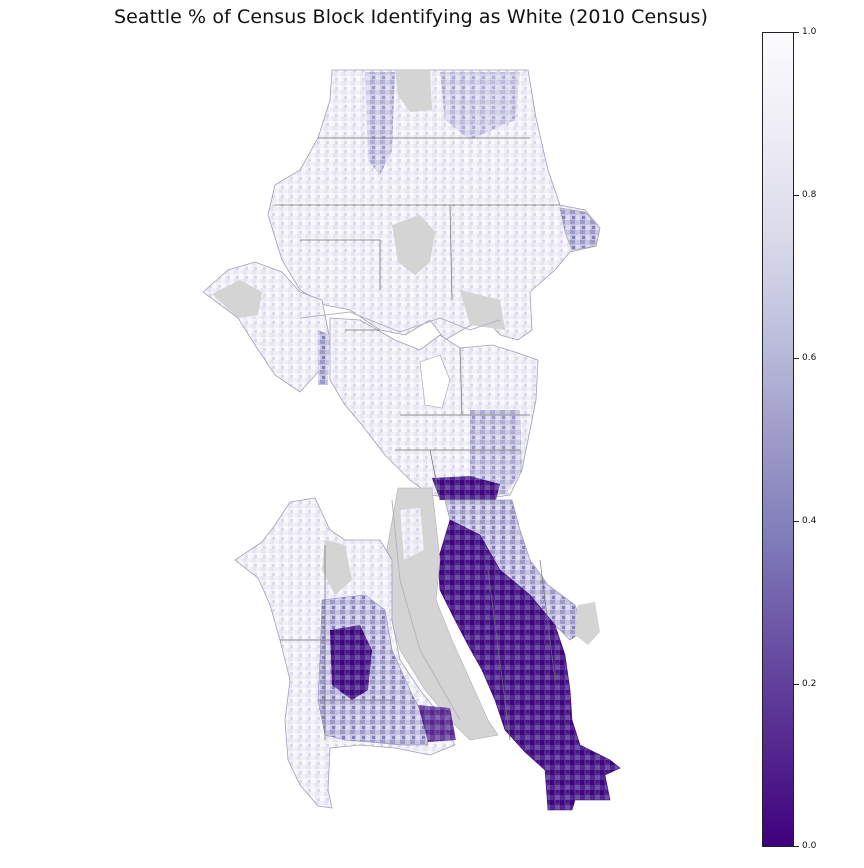  Describe the element at coordinates (809, 358) in the screenshot. I see `colorbar-label-0-6: 0.6` at that location.